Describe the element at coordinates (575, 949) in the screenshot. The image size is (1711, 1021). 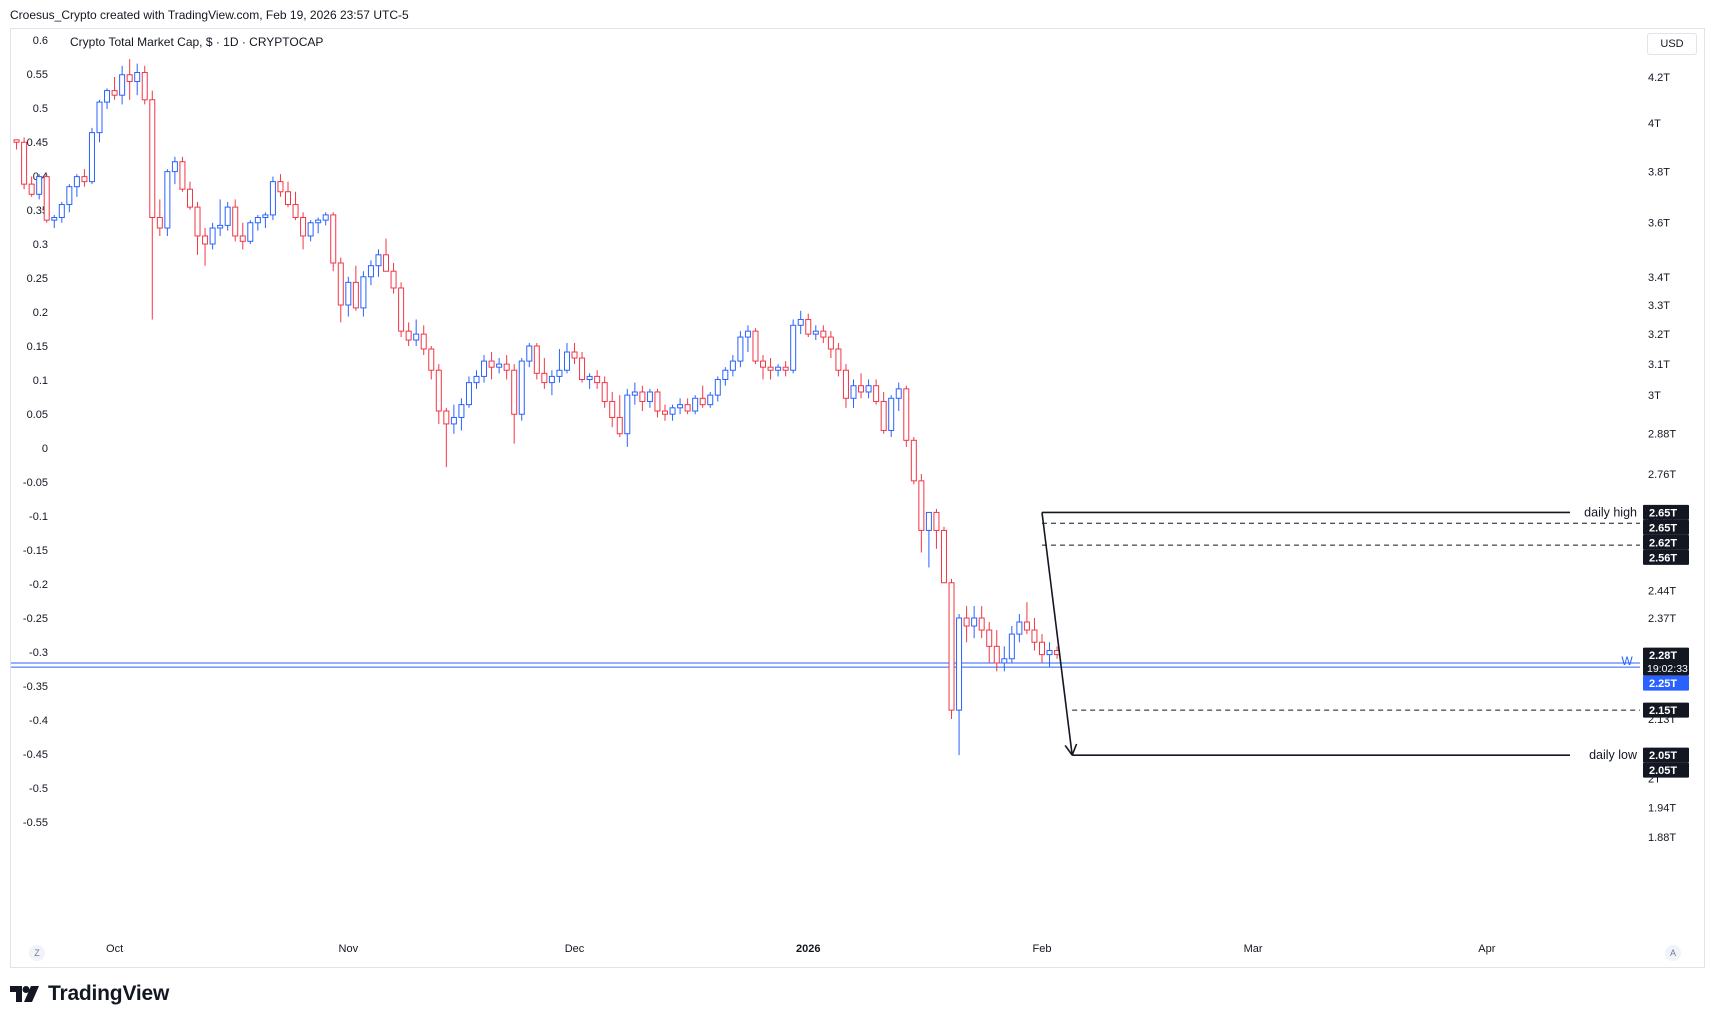
I see `time-axis-tick: Dec` at that location.